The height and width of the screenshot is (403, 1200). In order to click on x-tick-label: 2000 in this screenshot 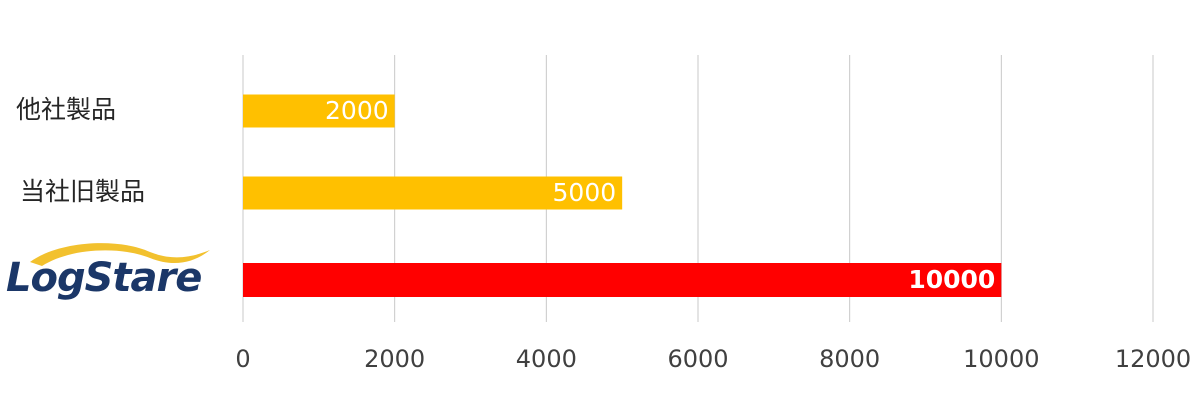, I will do `click(394, 359)`.